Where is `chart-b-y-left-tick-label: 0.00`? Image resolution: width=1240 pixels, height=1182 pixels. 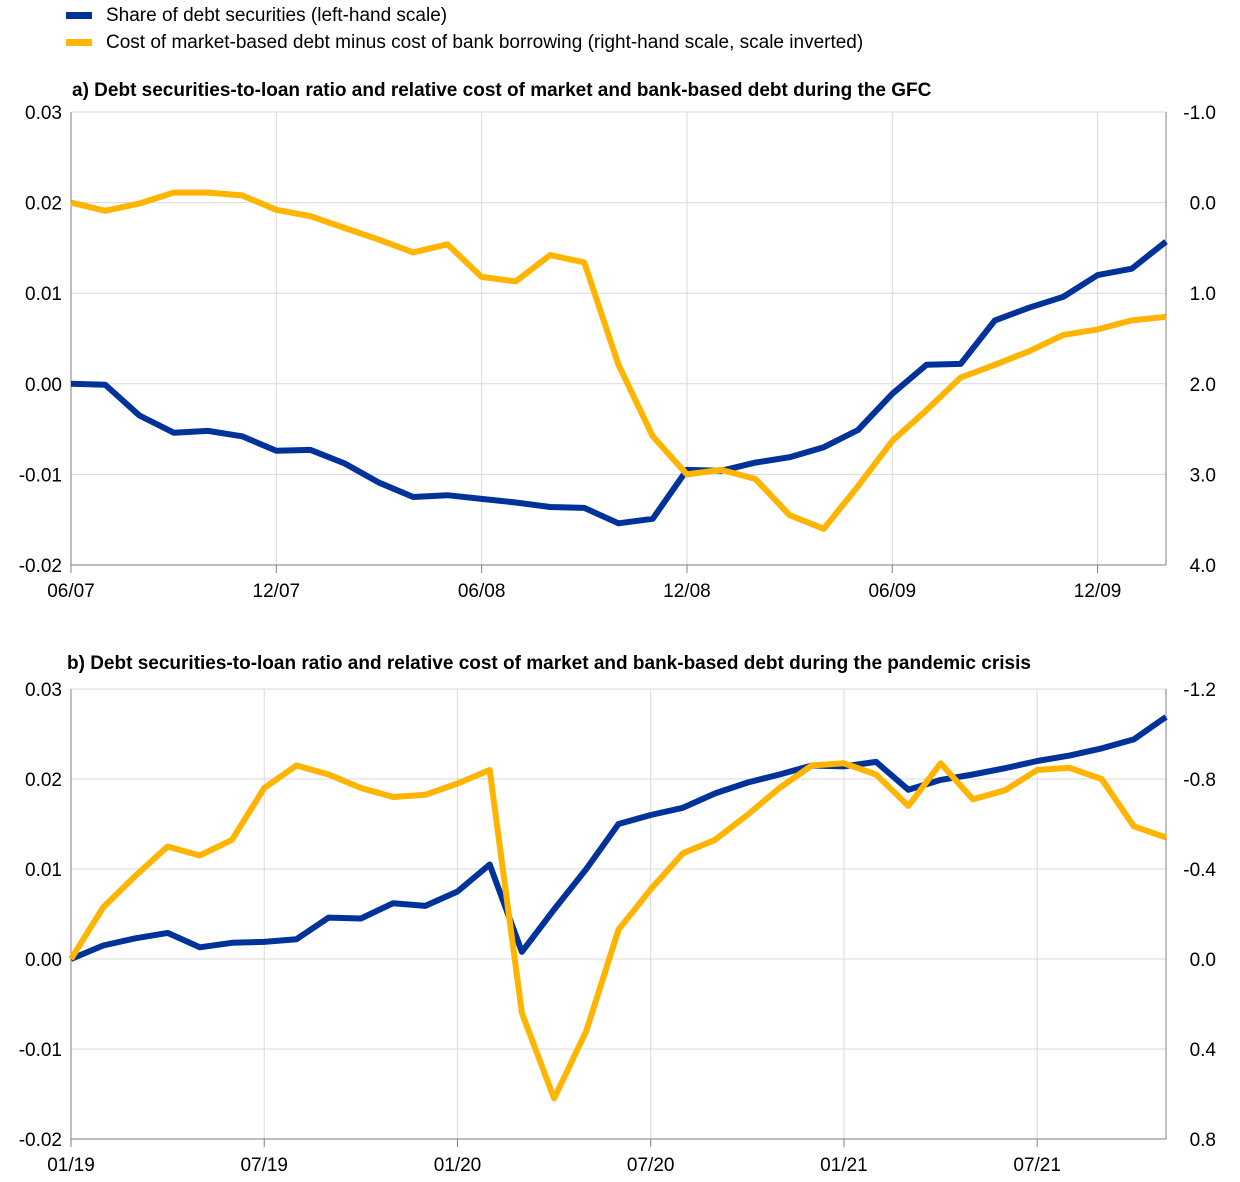
chart-b-y-left-tick-label: 0.00 is located at coordinates (43, 960).